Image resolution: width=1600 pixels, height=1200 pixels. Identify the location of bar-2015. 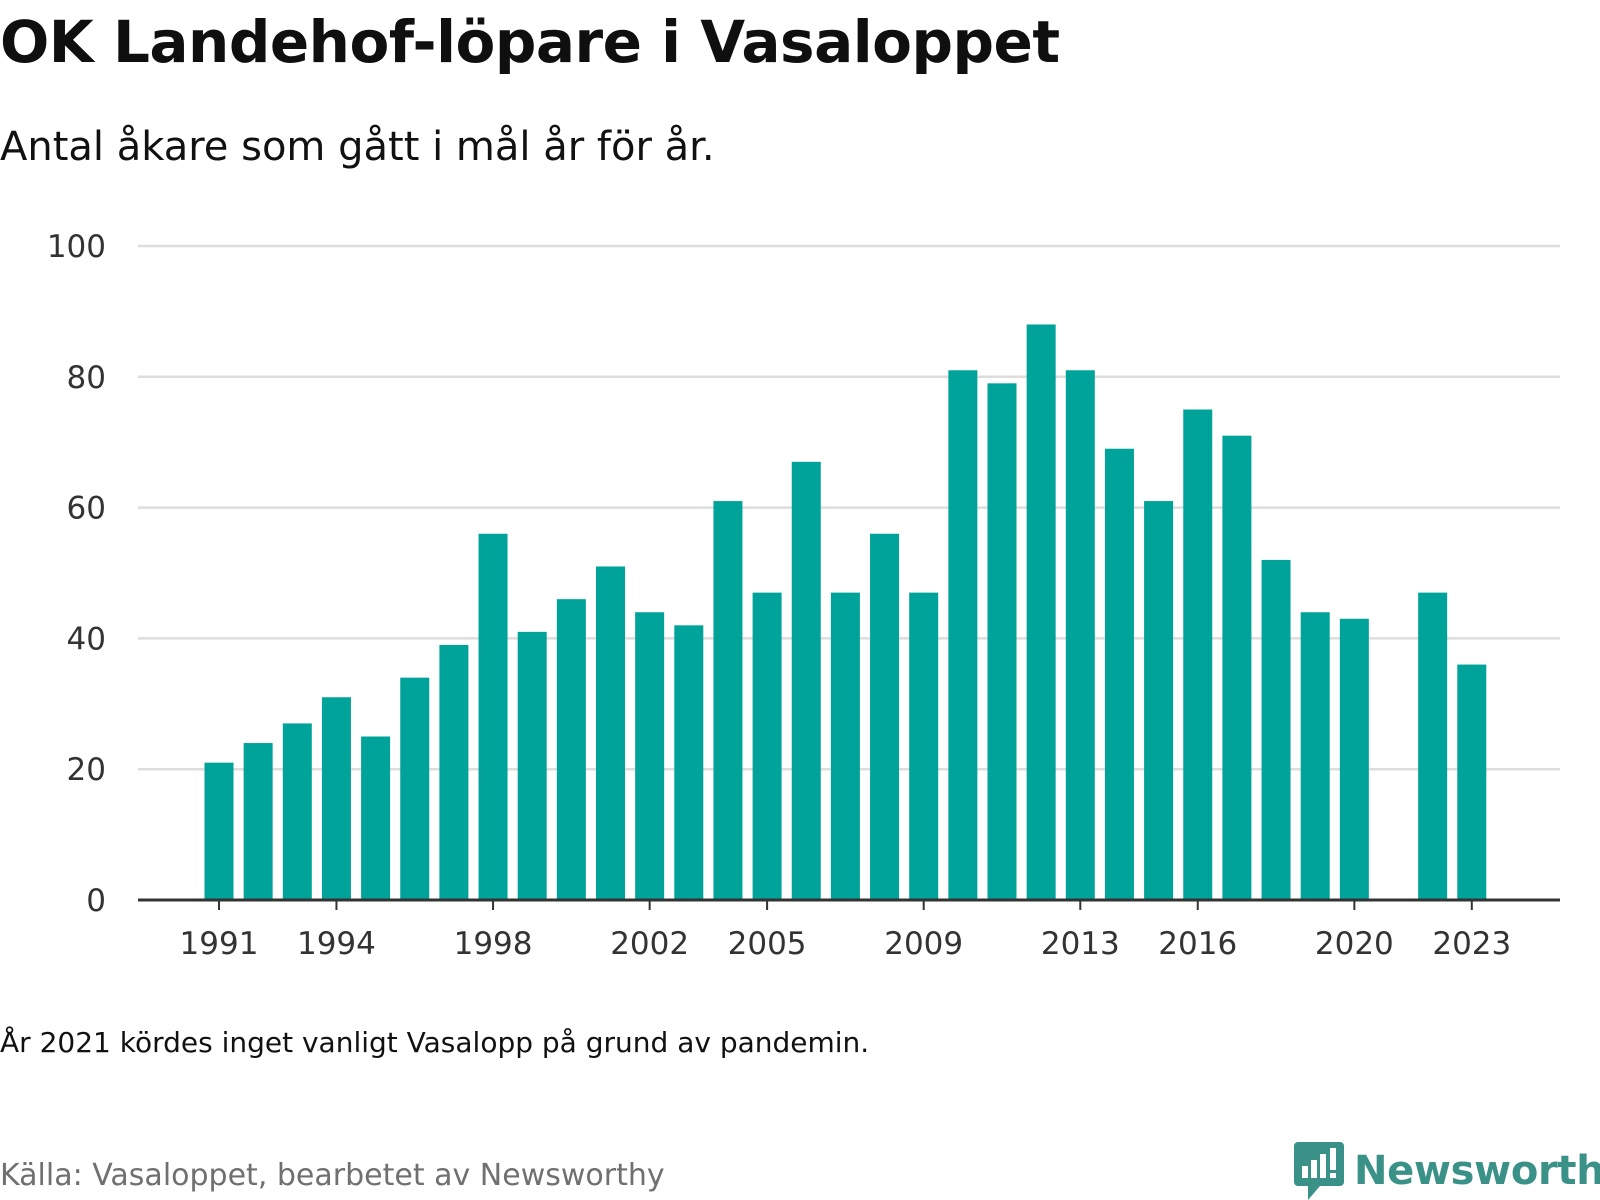
(1159, 700).